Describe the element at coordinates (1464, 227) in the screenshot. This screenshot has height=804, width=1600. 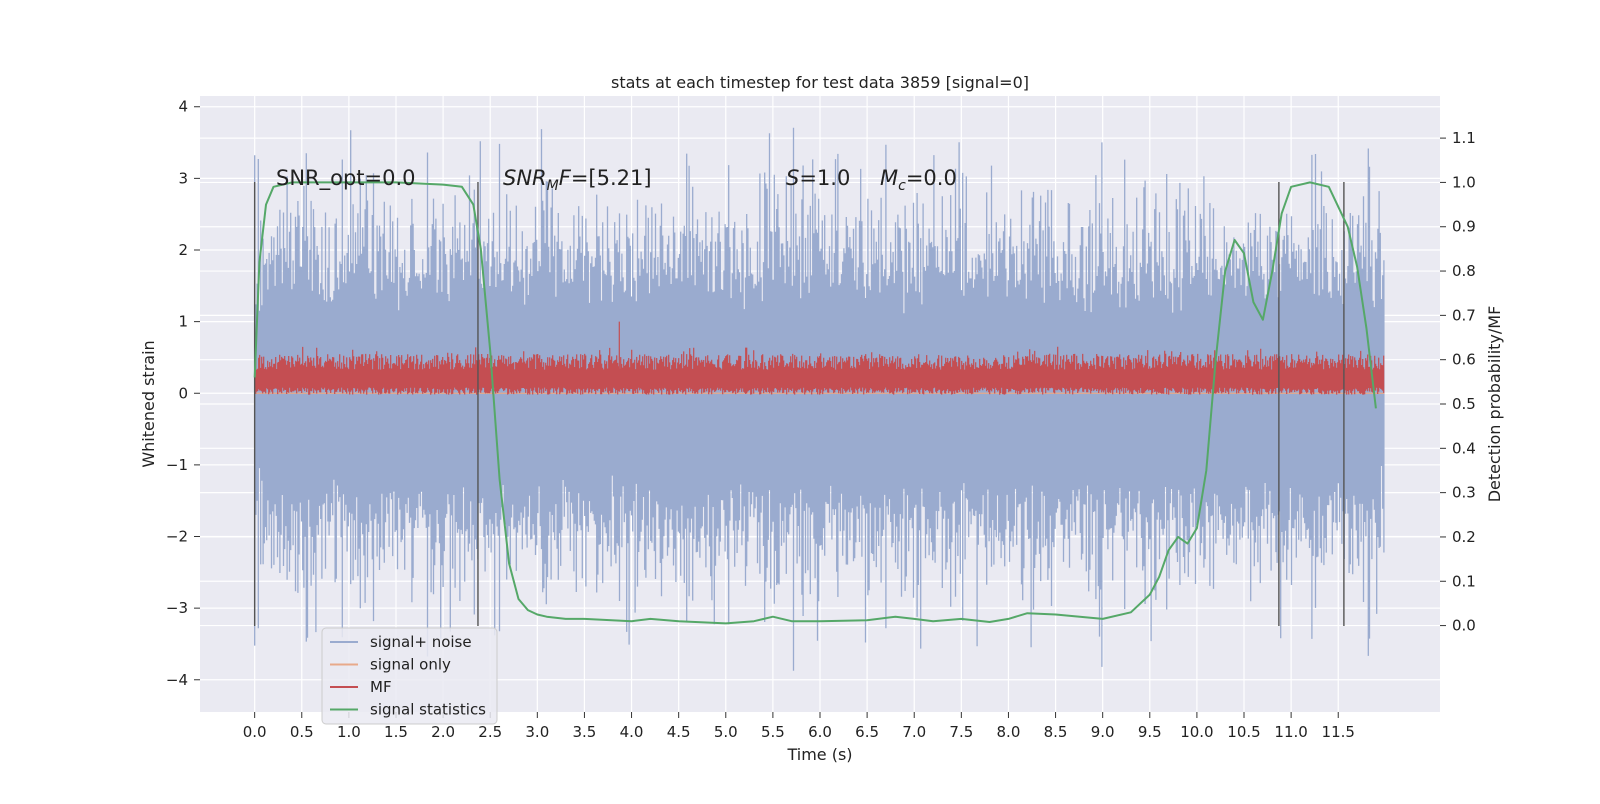
I see `y-right-tick-label: 0.9` at that location.